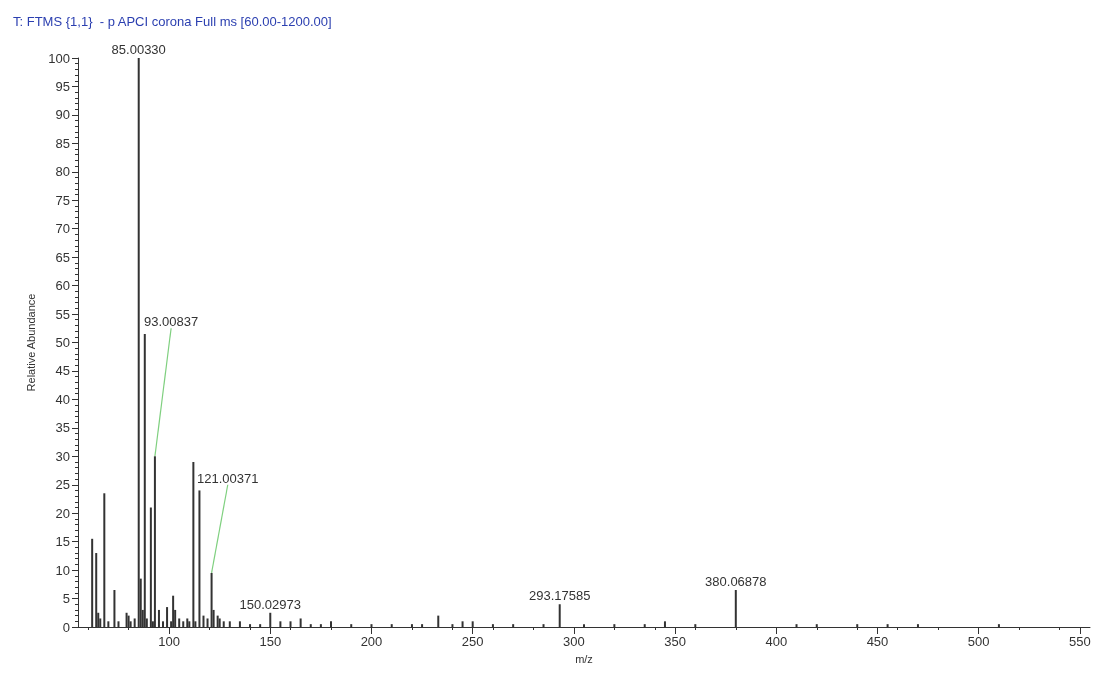 Image resolution: width=1118 pixels, height=681 pixels. I want to click on chart-title: T: FTMS {1,1} - p APCI corona Full ms [60.00-1200.00], so click(172, 21).